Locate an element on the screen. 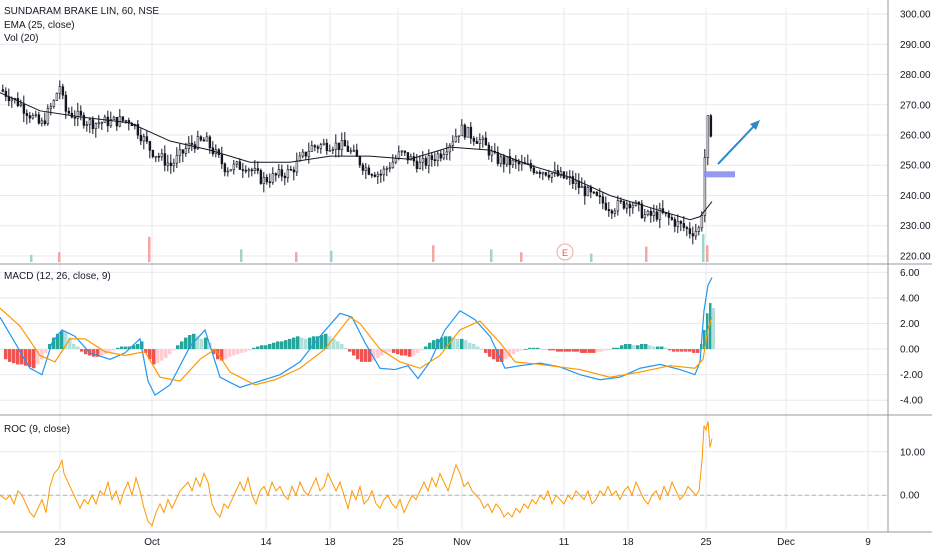 The width and height of the screenshot is (932, 555). x-axis-label: 11 is located at coordinates (564, 542).